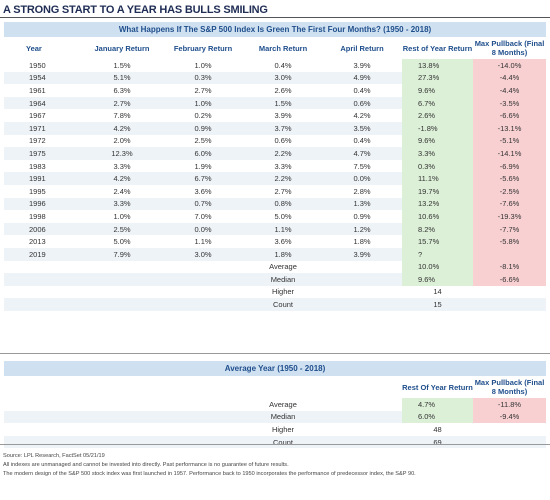  Describe the element at coordinates (203, 216) in the screenshot. I see `value-cell: 7.0%` at that location.